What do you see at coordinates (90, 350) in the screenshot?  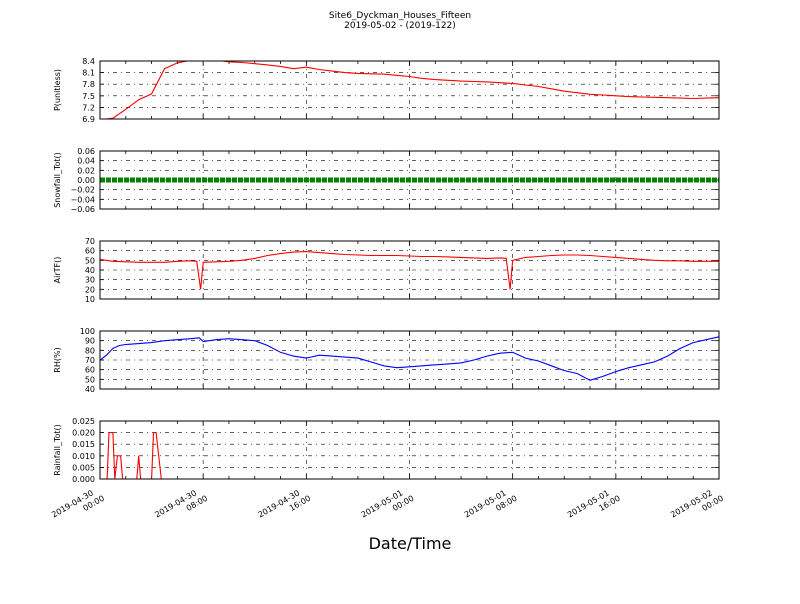 I see `y-tick-label: 80` at bounding box center [90, 350].